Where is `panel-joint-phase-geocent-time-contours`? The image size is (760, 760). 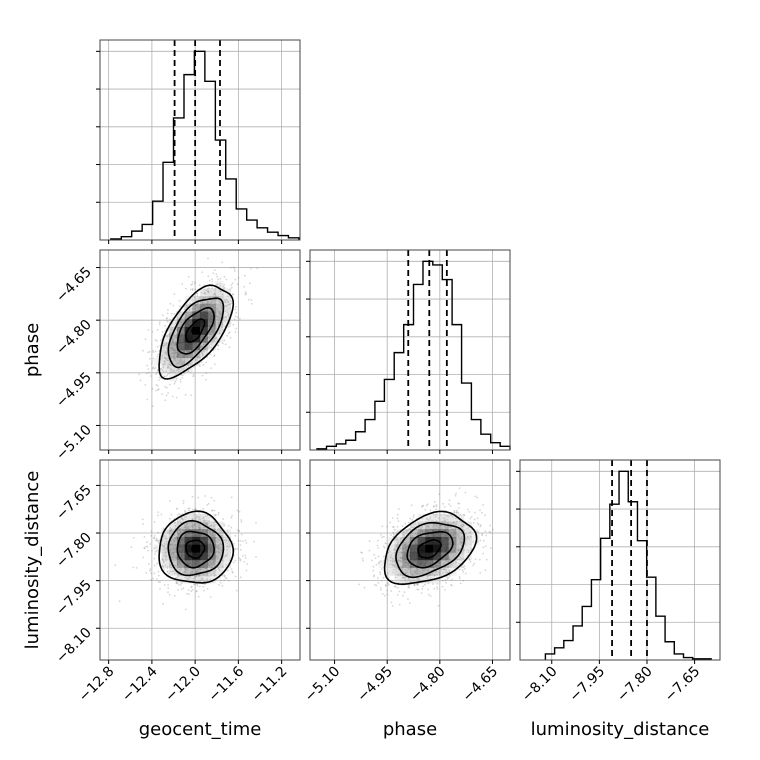
panel-joint-phase-geocent-time-contours is located at coordinates (196, 332).